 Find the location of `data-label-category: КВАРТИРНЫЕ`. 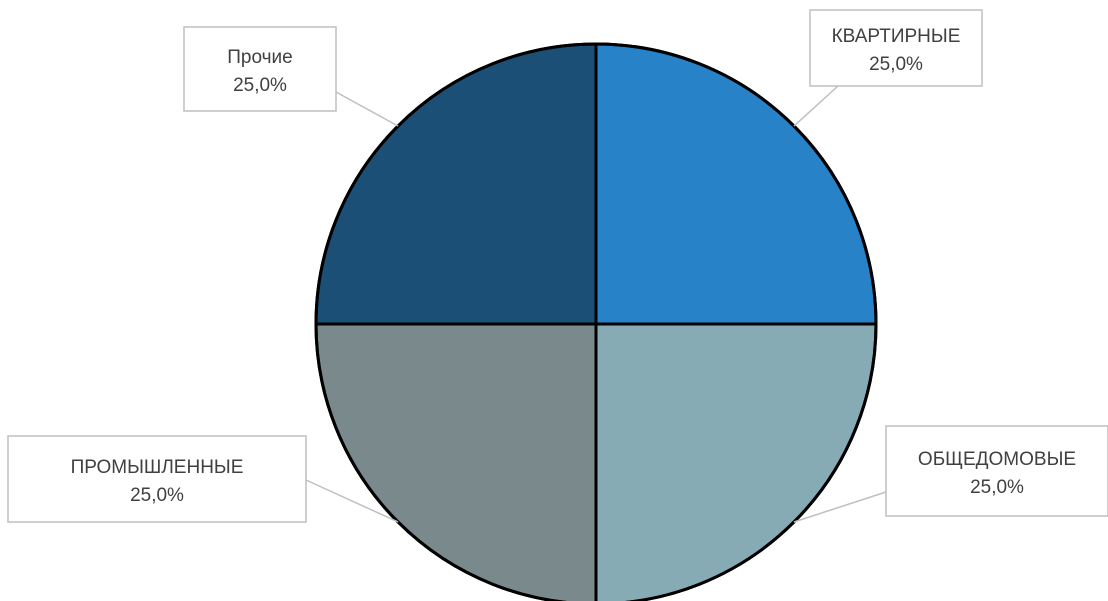

data-label-category: КВАРТИРНЫЕ is located at coordinates (896, 36).